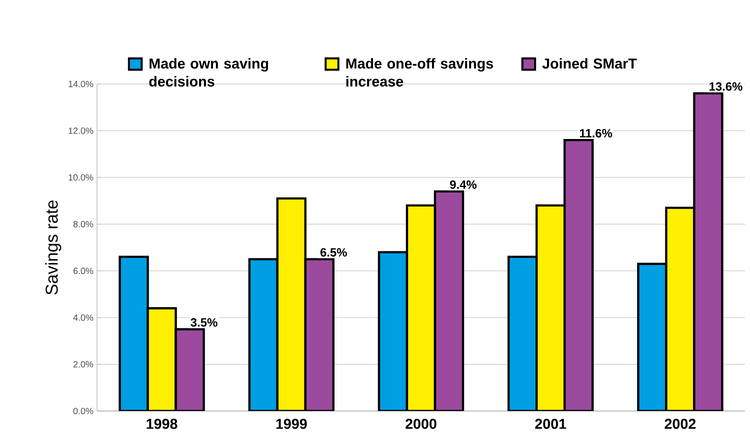 The width and height of the screenshot is (750, 443). What do you see at coordinates (204, 322) in the screenshot?
I see `data-label: 3.5%` at bounding box center [204, 322].